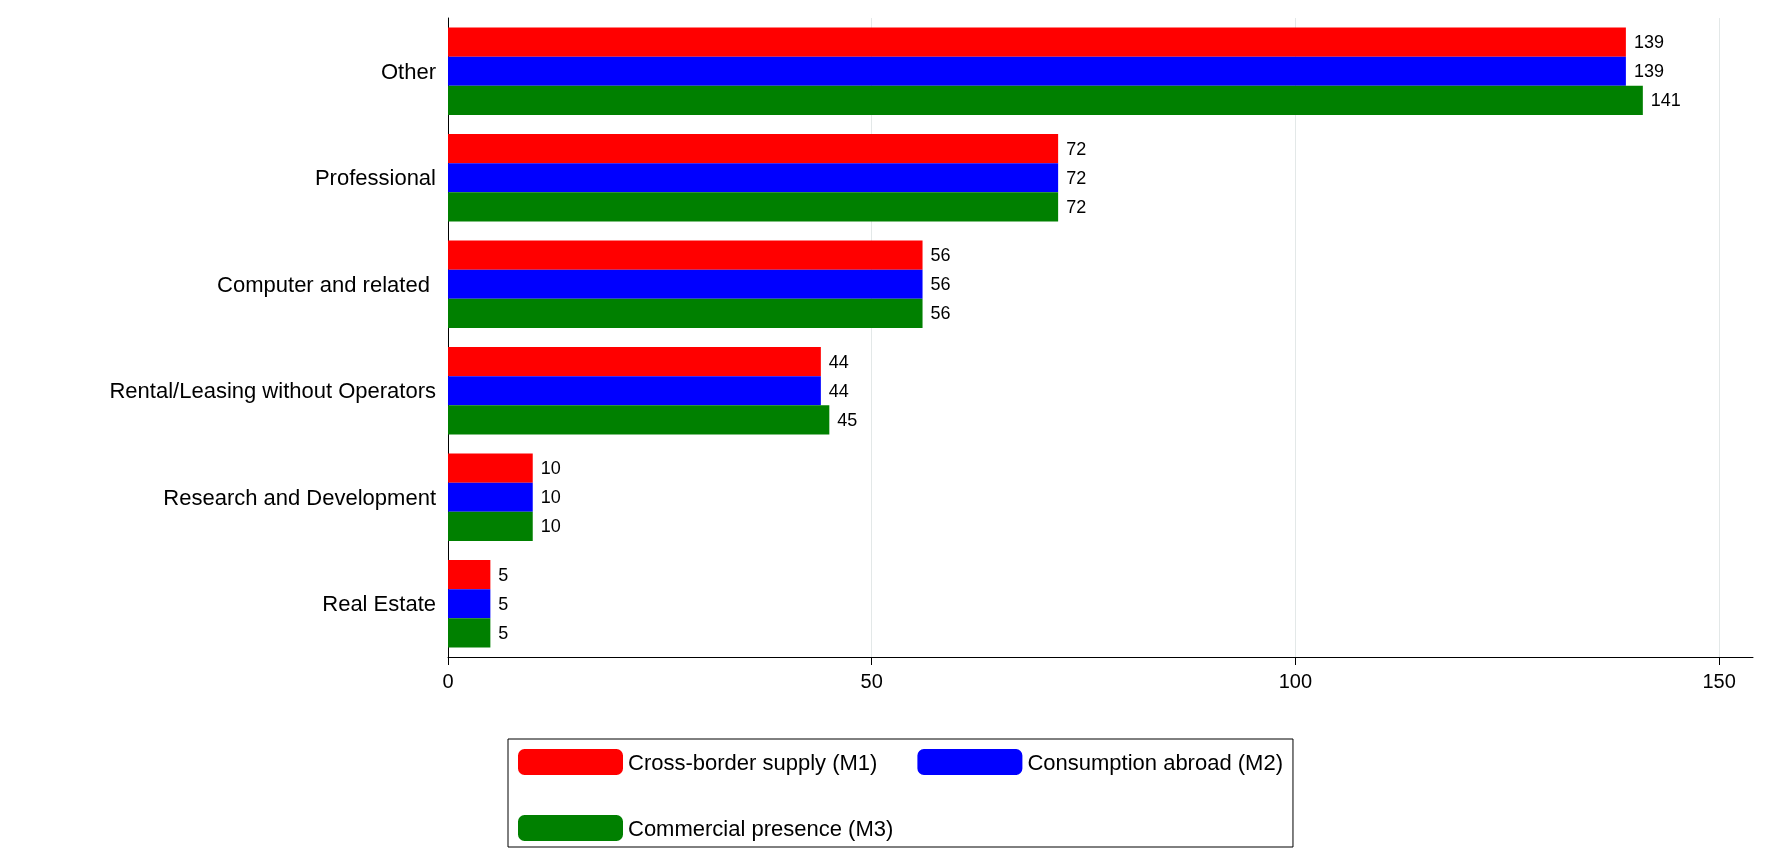  I want to click on legend-label: Commercial presence (M3), so click(761, 828).